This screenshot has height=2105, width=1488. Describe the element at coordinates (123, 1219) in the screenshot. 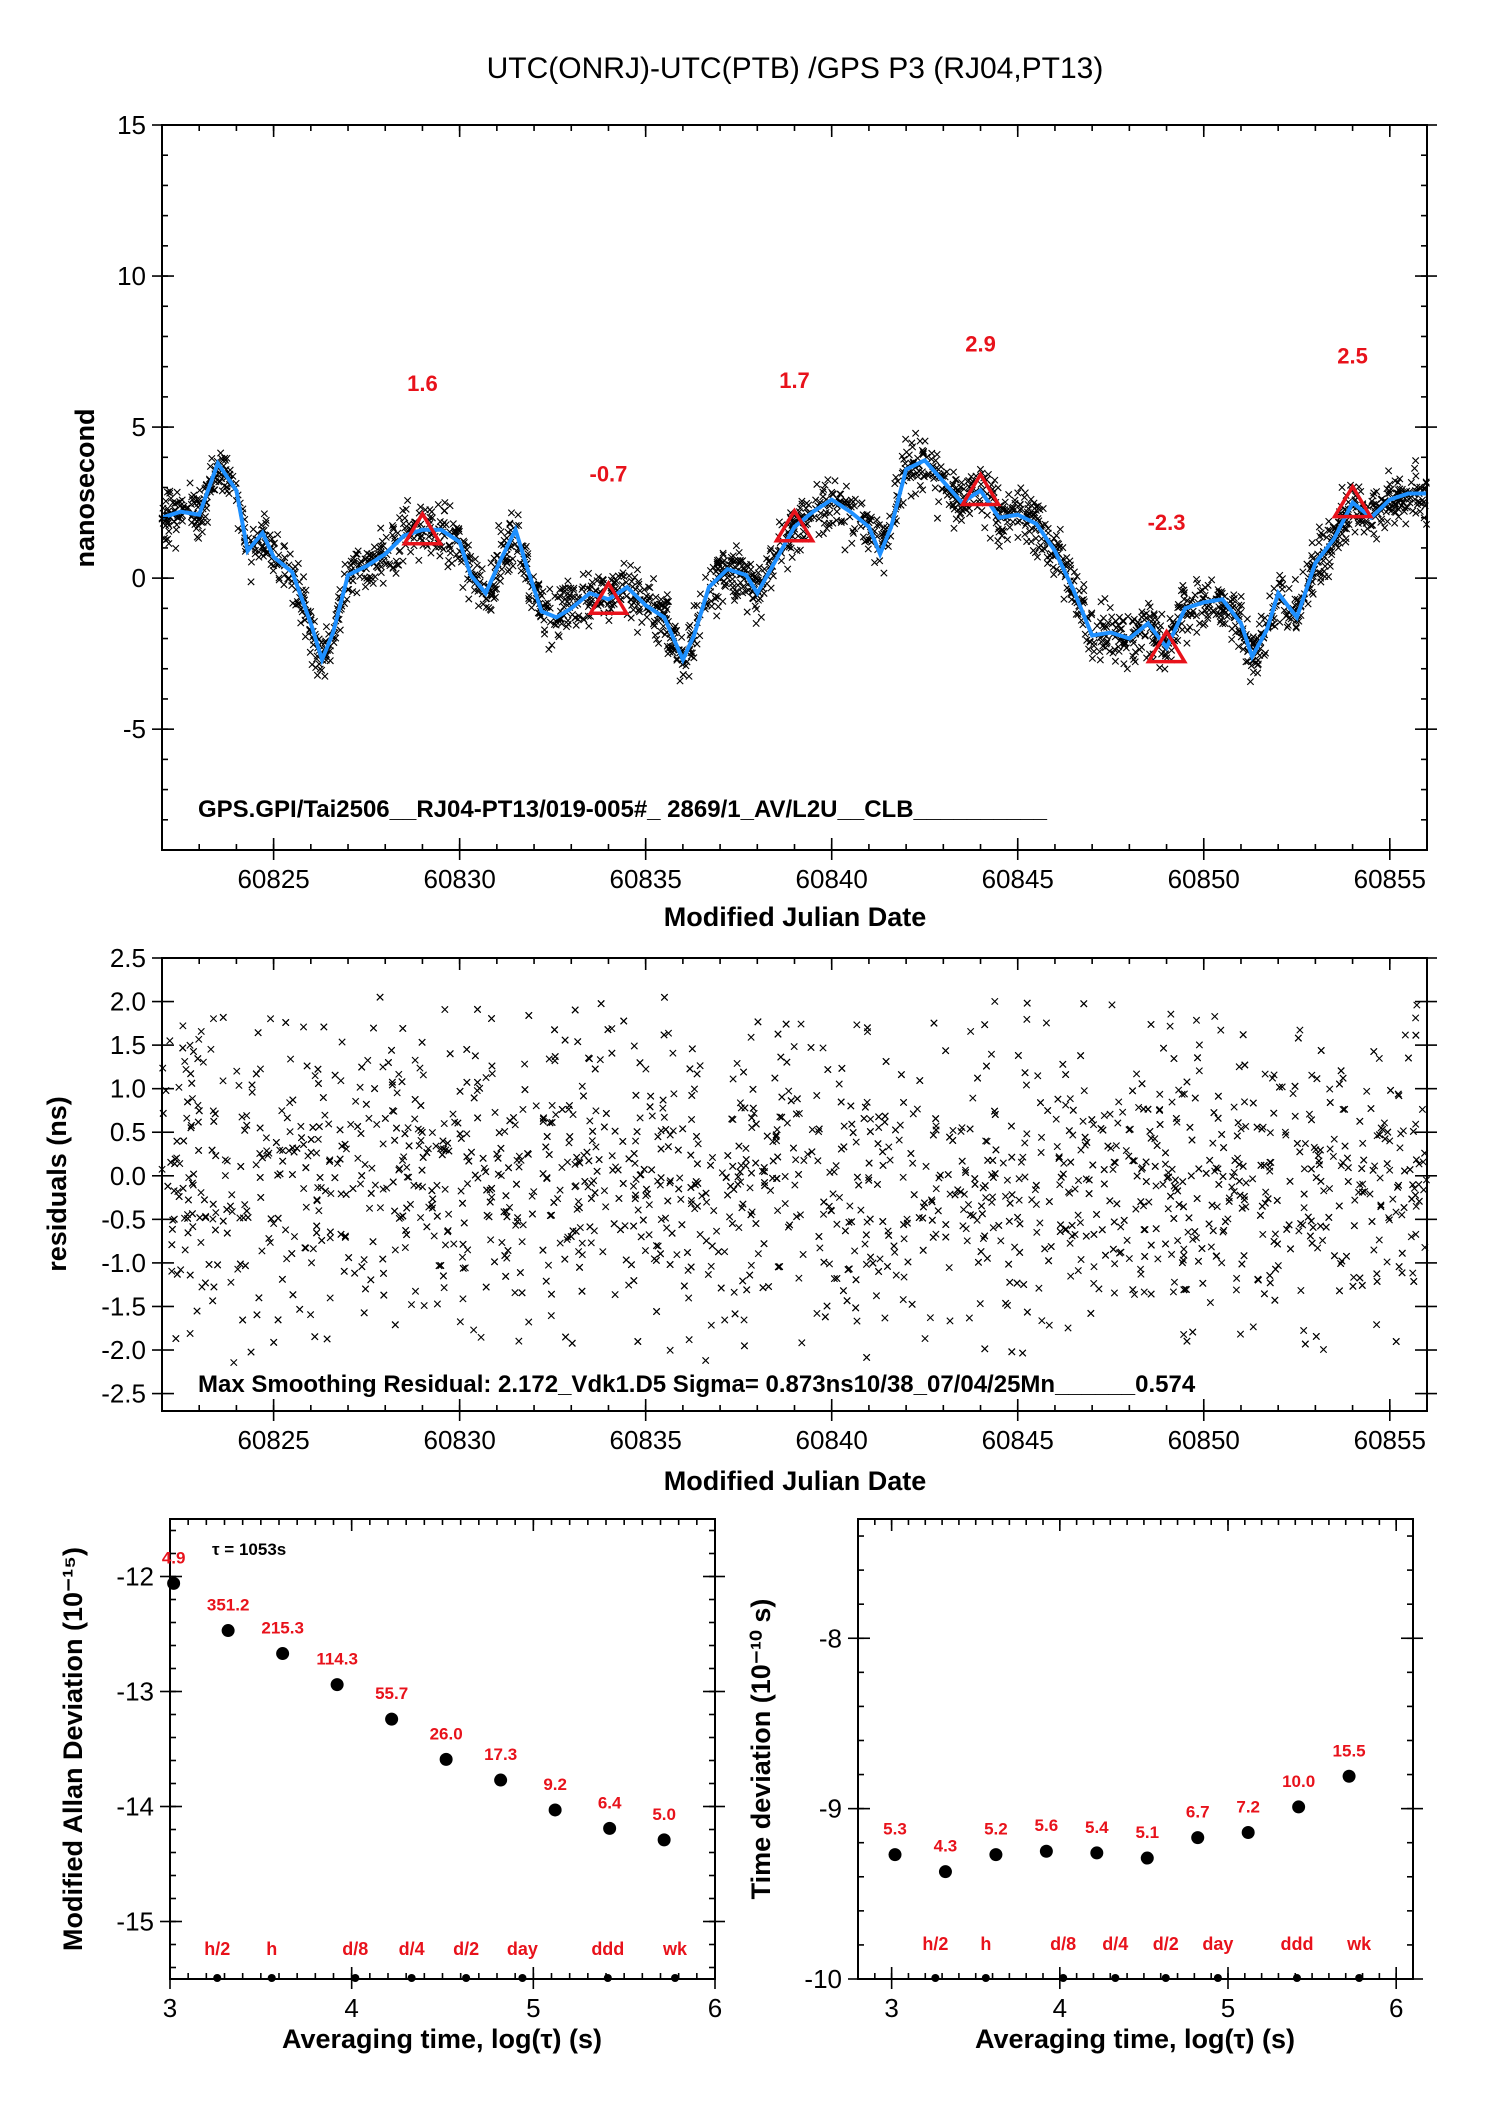

I see `y-tick-label: -0.5` at that location.